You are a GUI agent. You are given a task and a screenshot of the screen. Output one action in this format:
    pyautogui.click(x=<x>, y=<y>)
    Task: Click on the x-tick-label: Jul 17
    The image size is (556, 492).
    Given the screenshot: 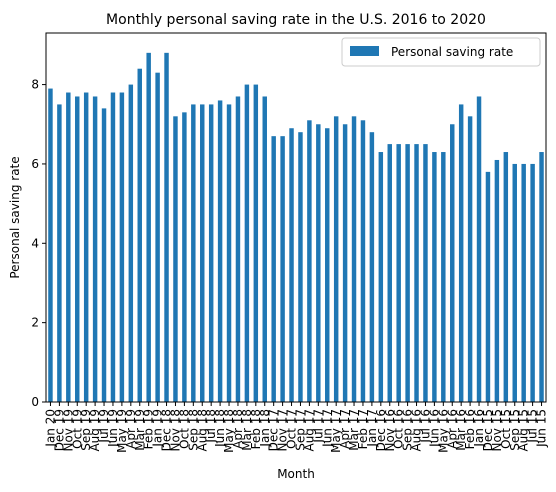 What is the action you would take?
    pyautogui.click(x=318, y=426)
    